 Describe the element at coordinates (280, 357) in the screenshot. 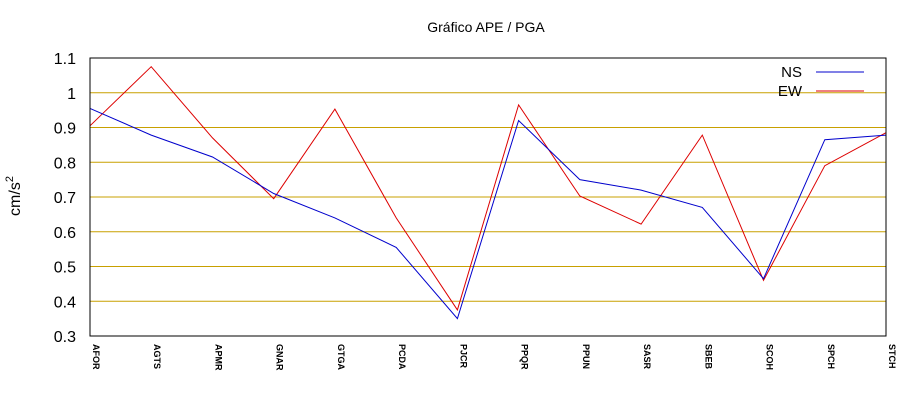

I see `x-tick-label: GNAR` at that location.